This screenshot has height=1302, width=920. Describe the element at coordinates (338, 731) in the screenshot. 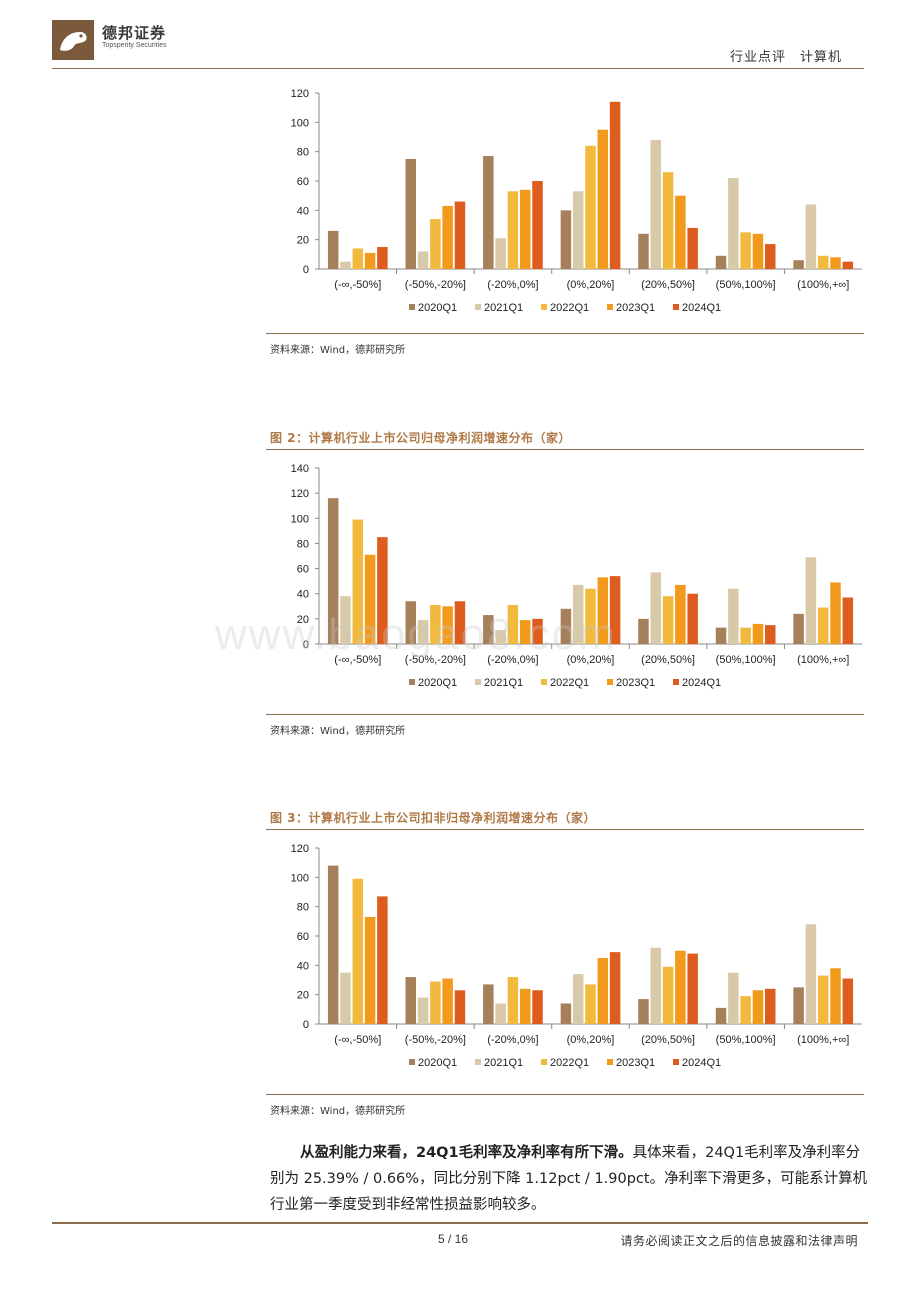

I see `figure-2-source: 资料来源：Wind，德邦研究所` at that location.